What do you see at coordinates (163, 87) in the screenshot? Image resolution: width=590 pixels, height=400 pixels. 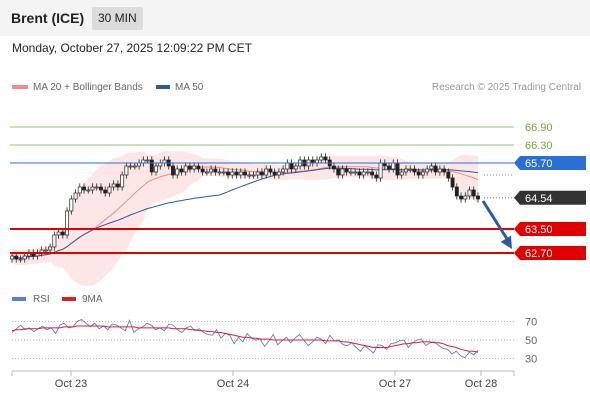 I see `legend-swatch-ma50` at bounding box center [163, 87].